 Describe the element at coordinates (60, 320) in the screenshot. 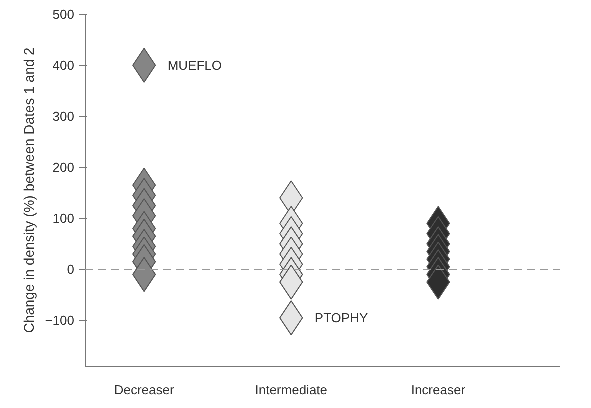

I see `y-tick-label: −100` at that location.